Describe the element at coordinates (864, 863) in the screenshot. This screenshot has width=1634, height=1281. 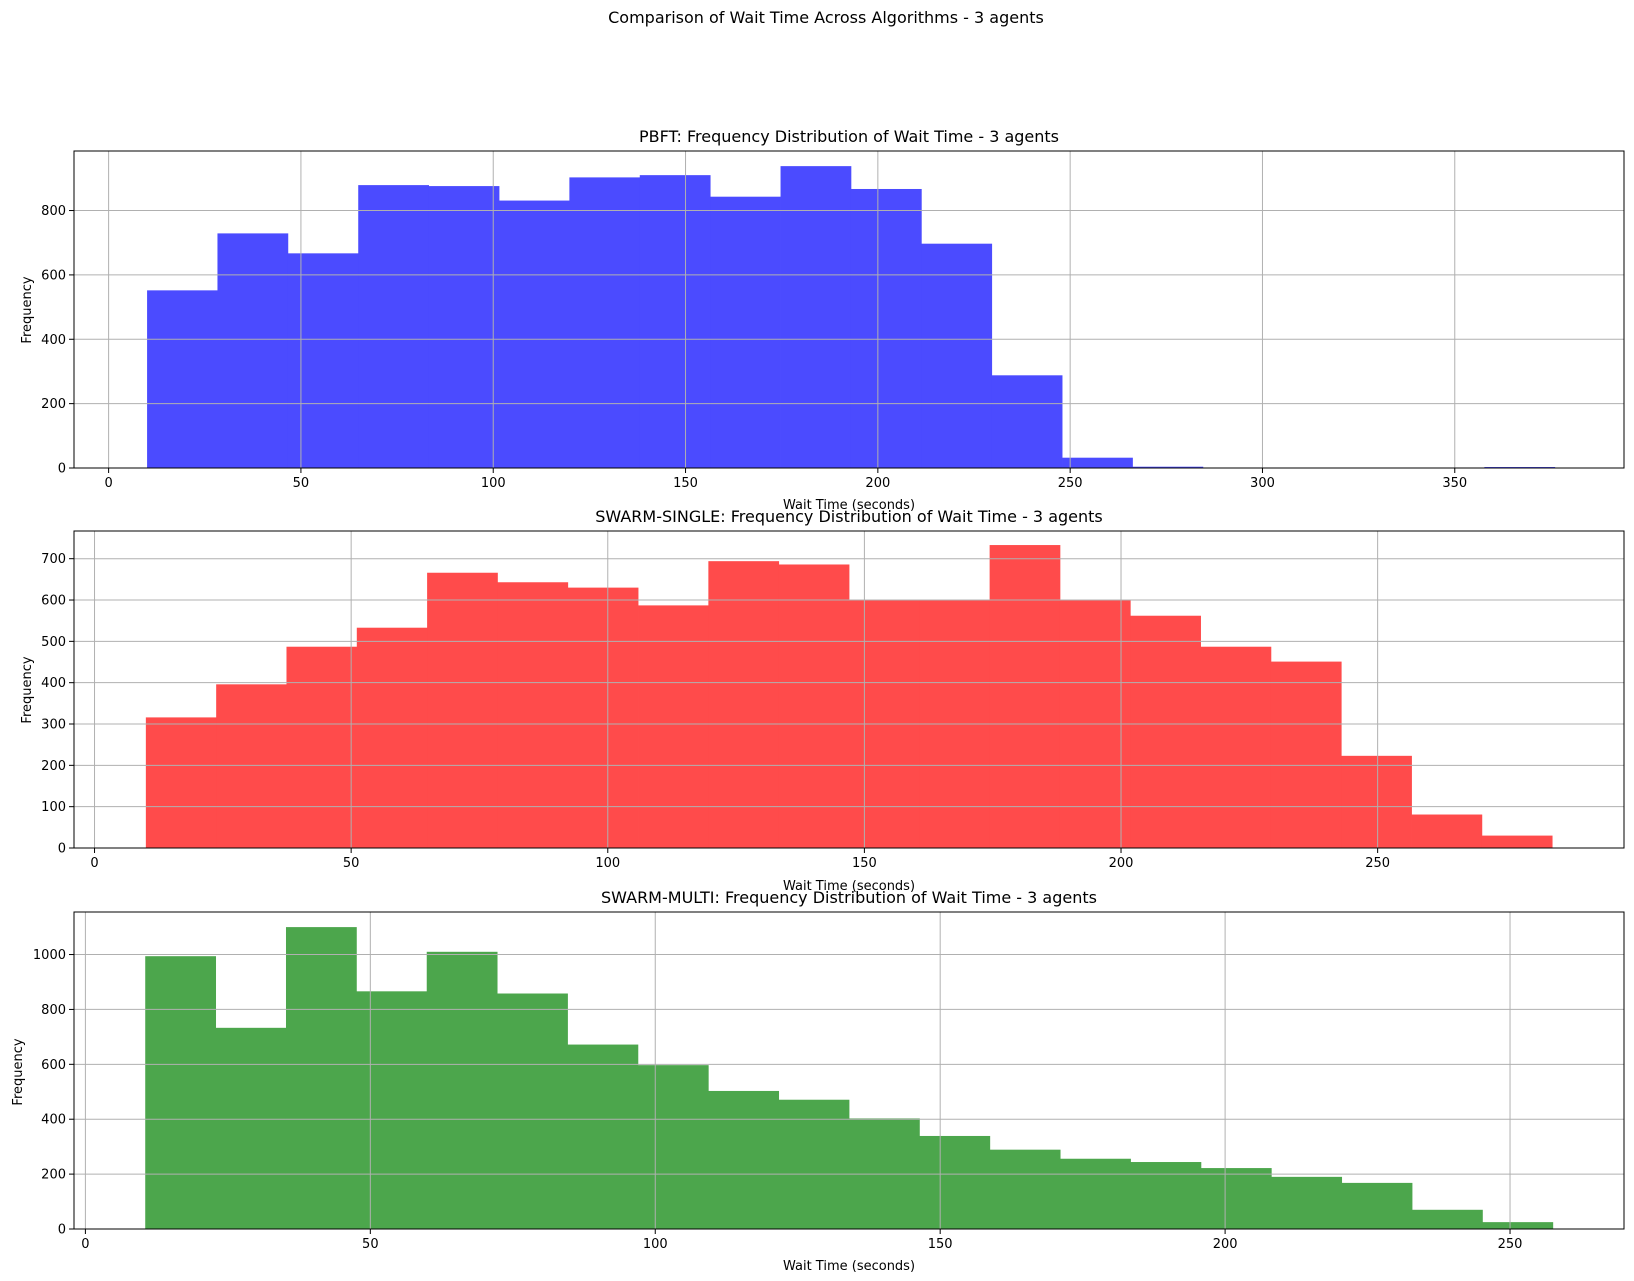
I see `swarm-single-xtick-label: 150` at that location.